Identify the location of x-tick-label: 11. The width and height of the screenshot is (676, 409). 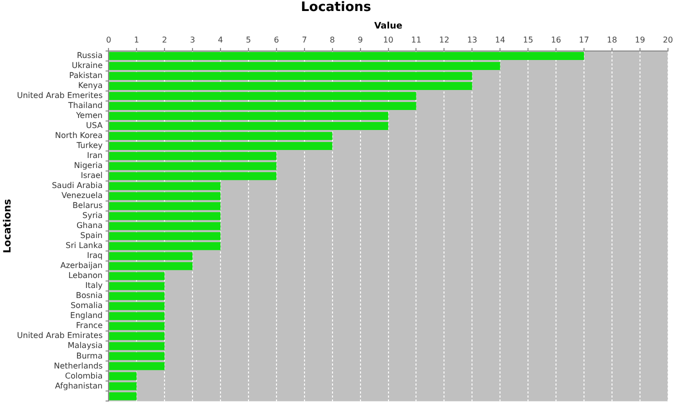
(416, 39).